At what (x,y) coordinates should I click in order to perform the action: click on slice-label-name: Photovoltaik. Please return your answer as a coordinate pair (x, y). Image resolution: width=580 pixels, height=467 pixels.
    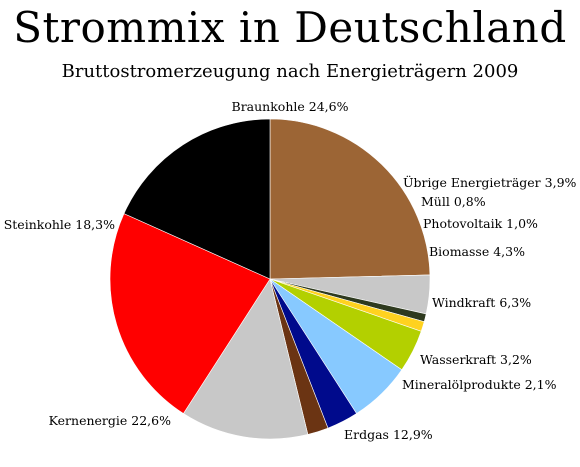
    Looking at the image, I should click on (464, 223).